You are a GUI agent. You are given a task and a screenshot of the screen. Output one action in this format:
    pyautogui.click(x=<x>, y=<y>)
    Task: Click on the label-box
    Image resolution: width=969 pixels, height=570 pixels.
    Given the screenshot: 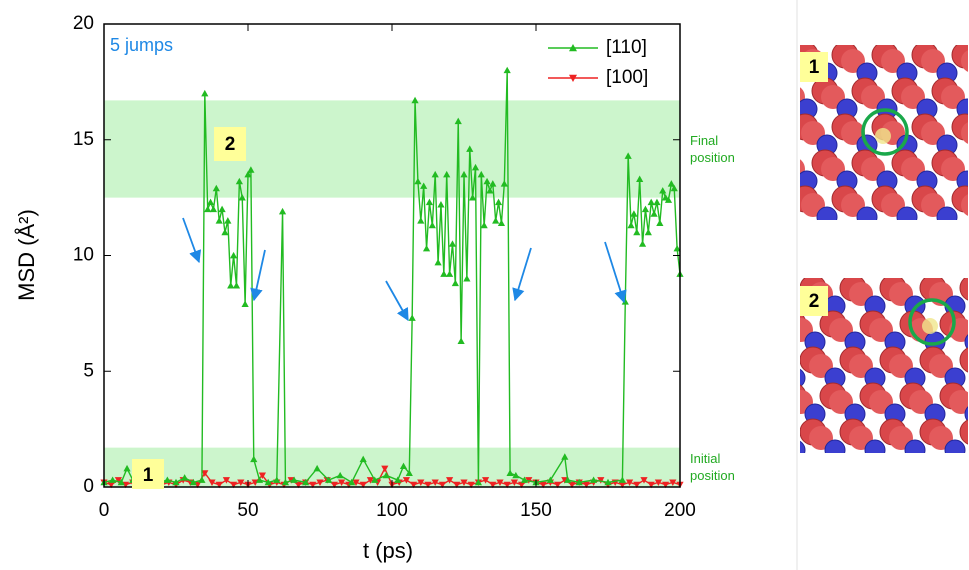 What is the action you would take?
    pyautogui.click(x=230, y=144)
    